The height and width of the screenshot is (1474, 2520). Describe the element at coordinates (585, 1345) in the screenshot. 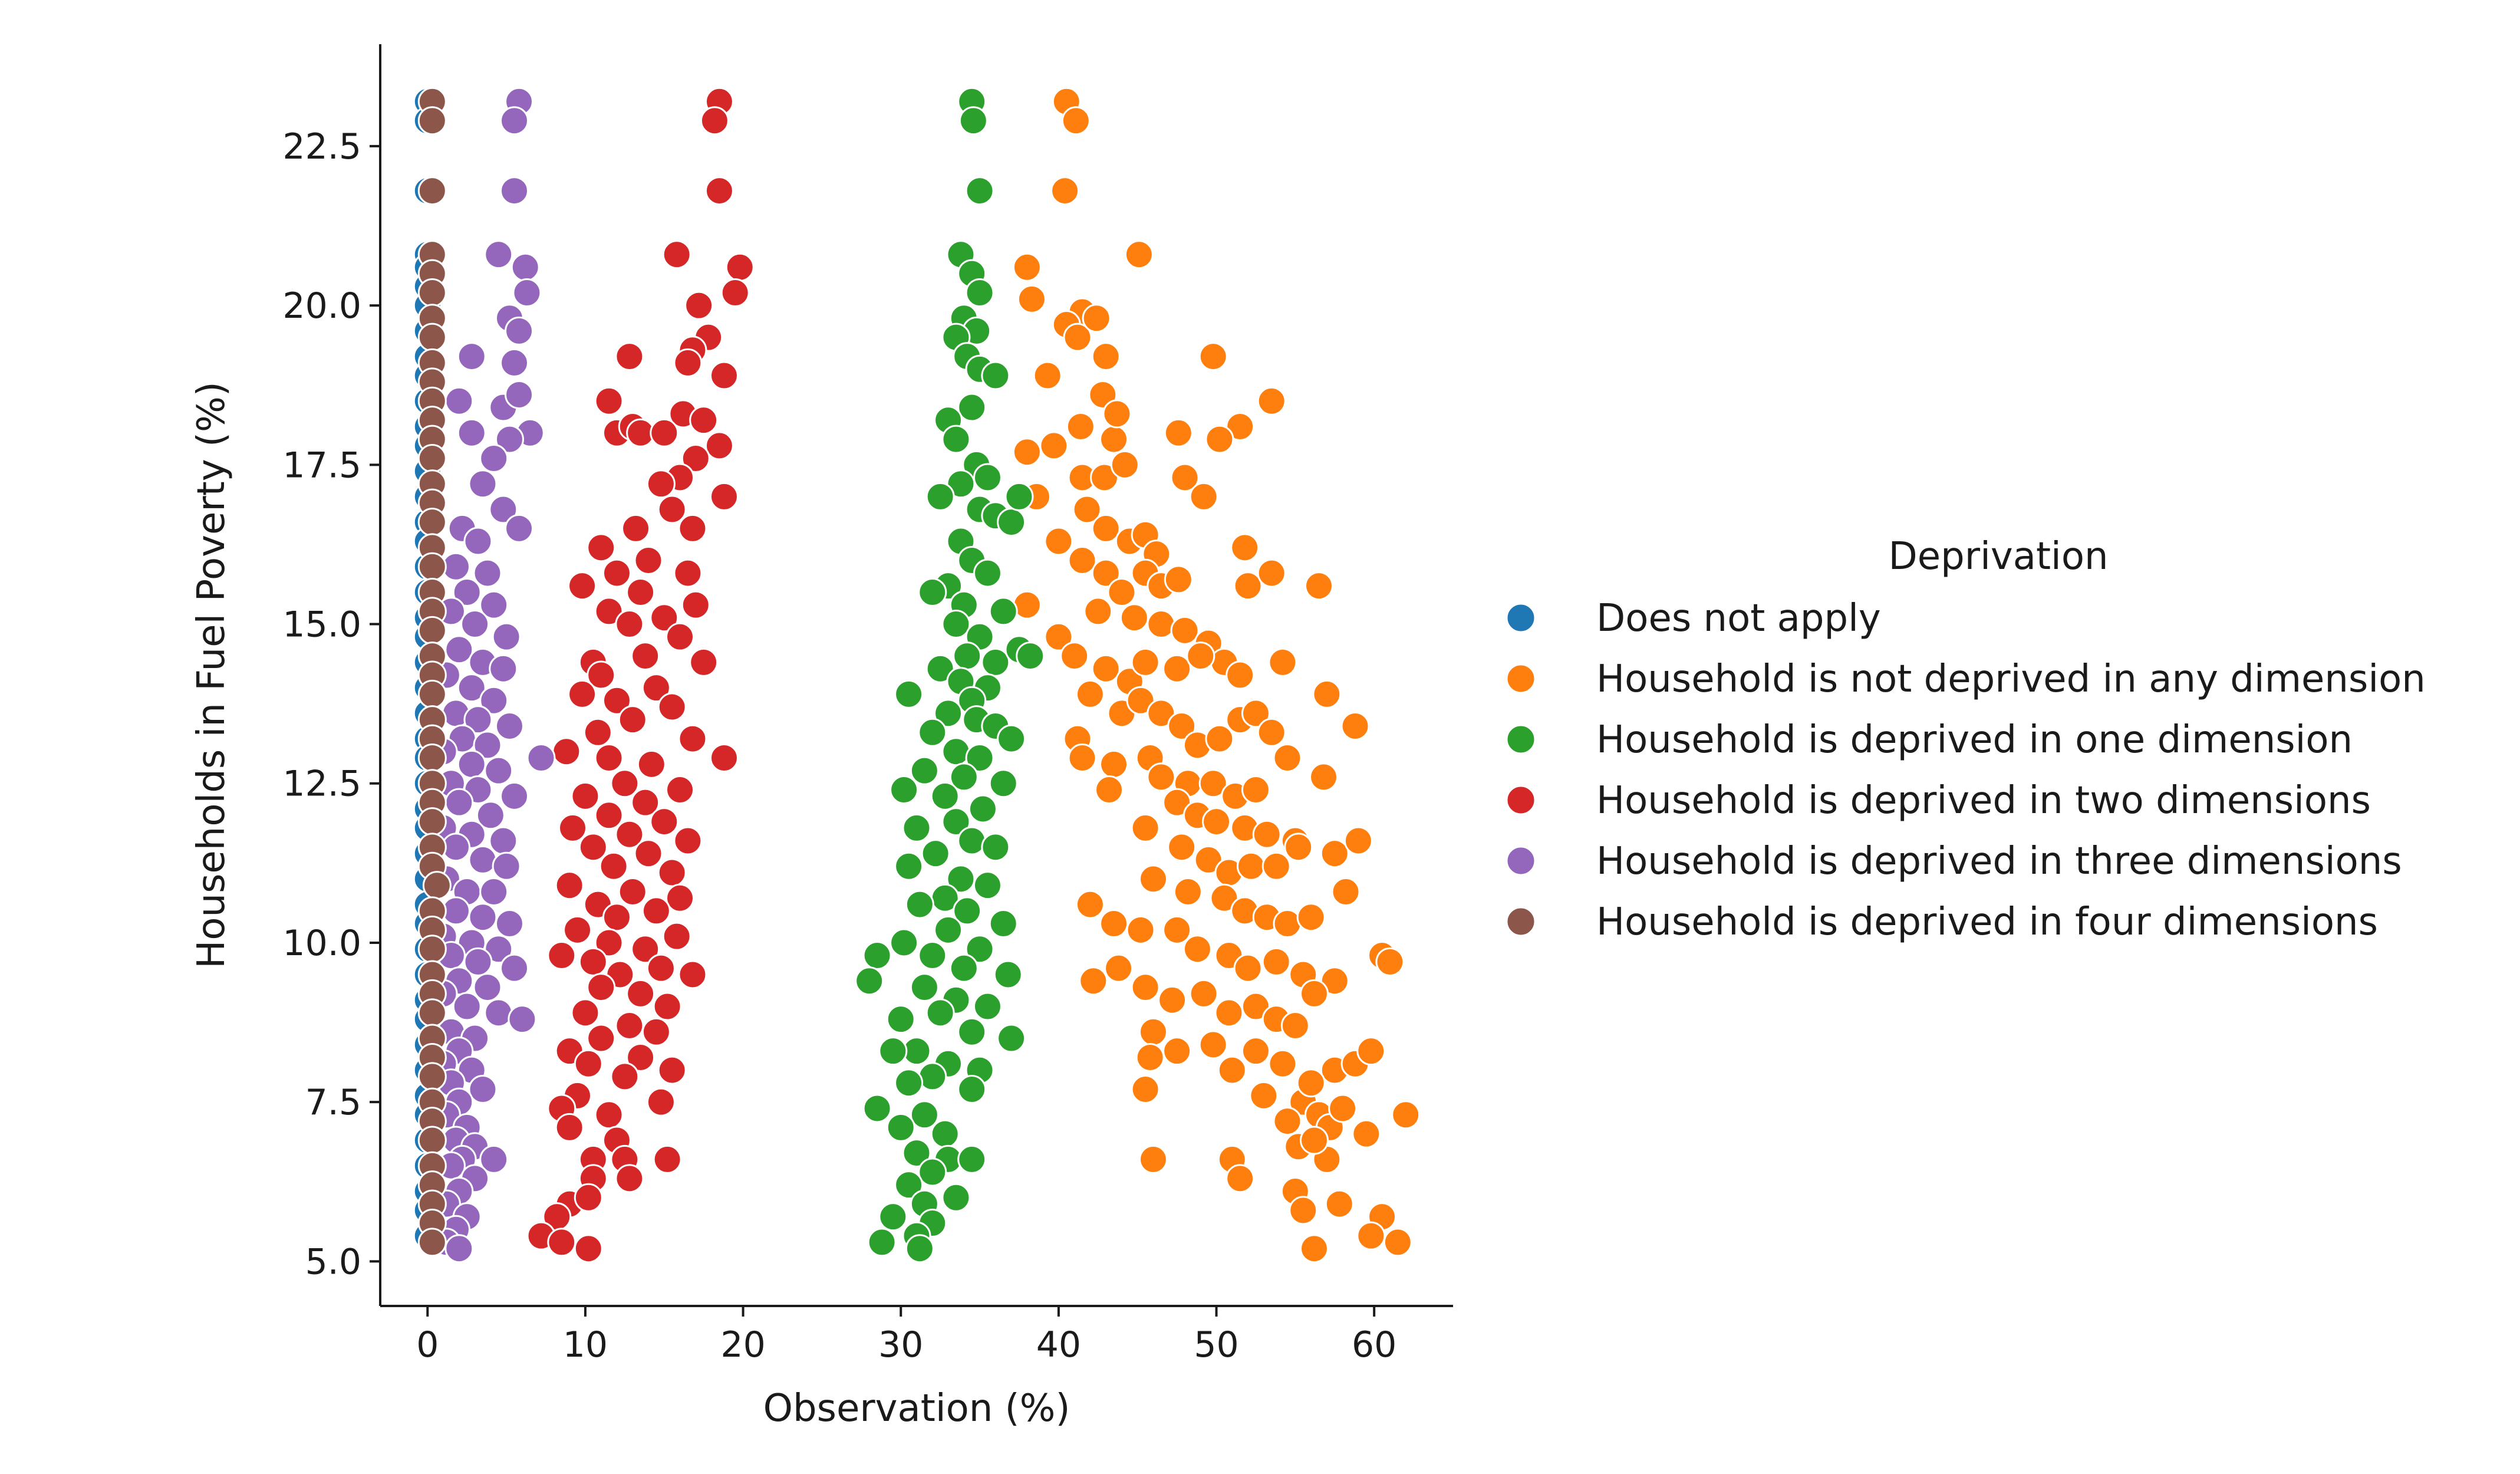

I see `x-tick-label: 10` at that location.